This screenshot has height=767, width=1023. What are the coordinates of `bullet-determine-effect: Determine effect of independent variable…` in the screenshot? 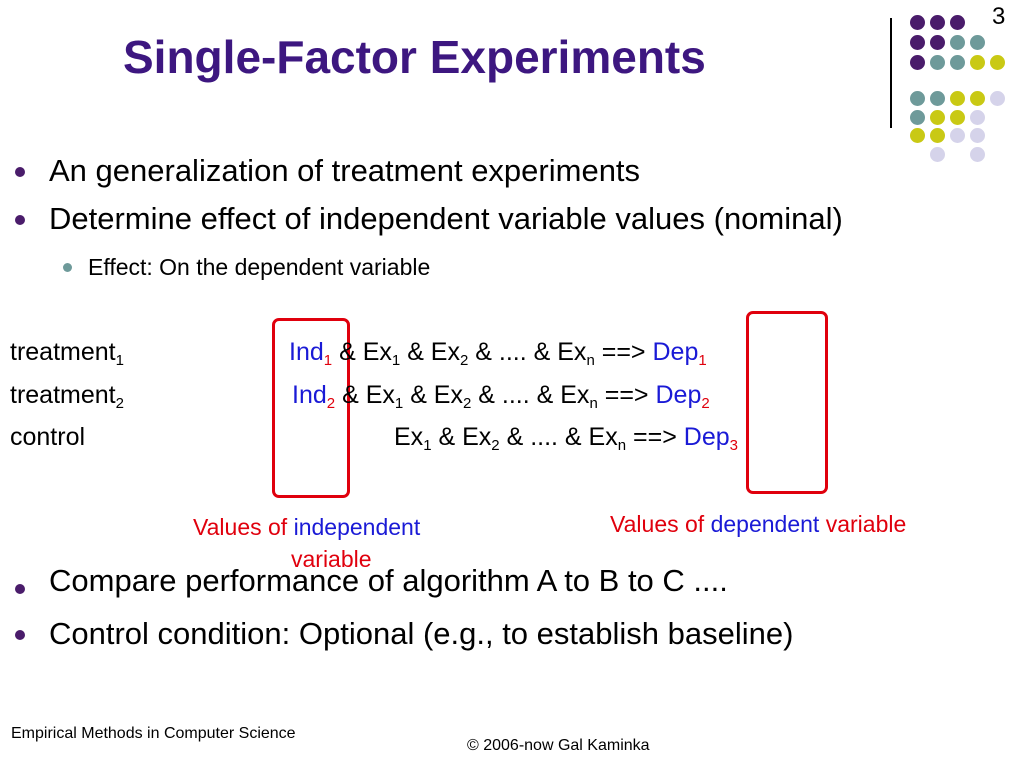 It's located at (446, 218).